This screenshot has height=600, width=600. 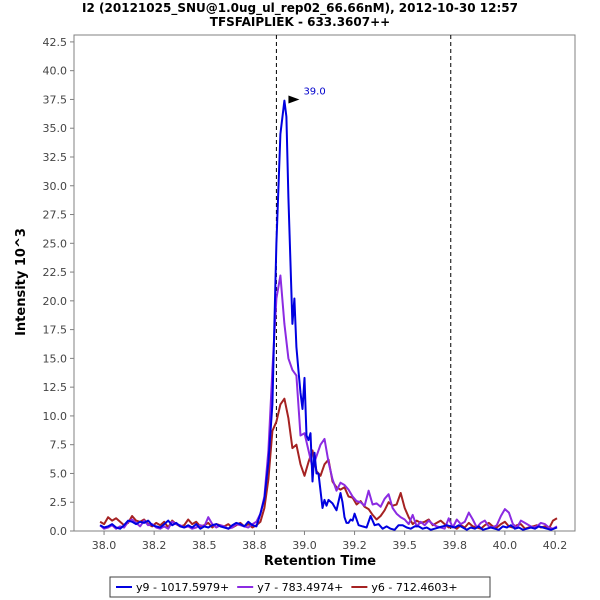 I want to click on legend-entry: y7 - 783.4974+, so click(x=300, y=587).